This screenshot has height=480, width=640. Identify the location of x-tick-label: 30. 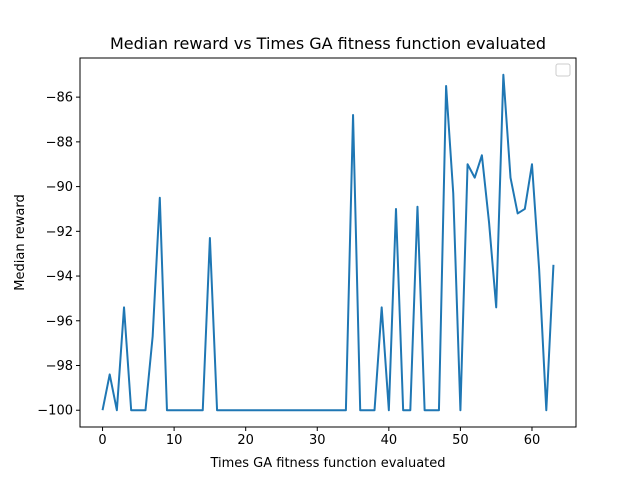
(317, 440).